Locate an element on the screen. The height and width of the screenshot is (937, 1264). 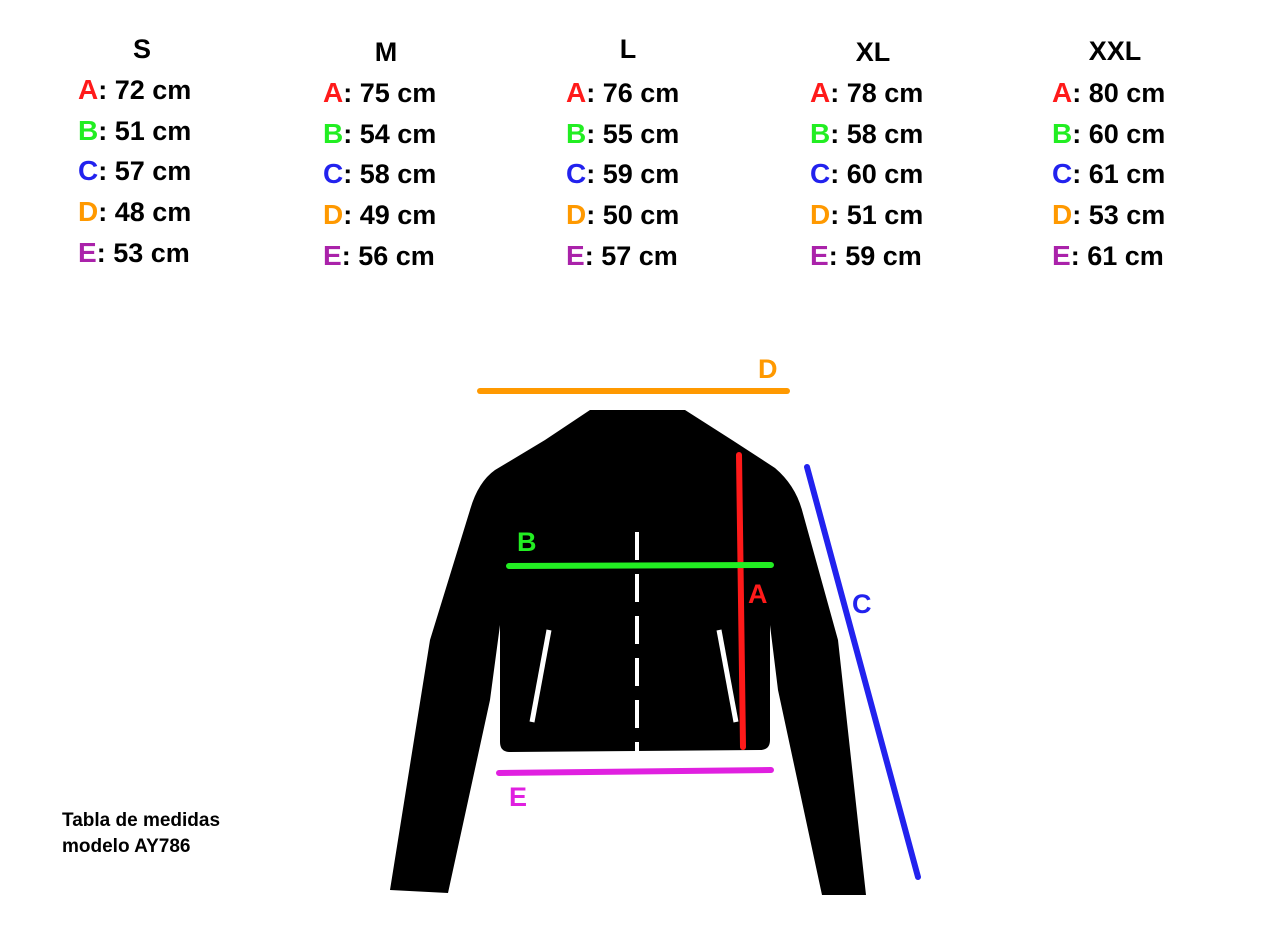
measure-value: 54 cm is located at coordinates (398, 133).